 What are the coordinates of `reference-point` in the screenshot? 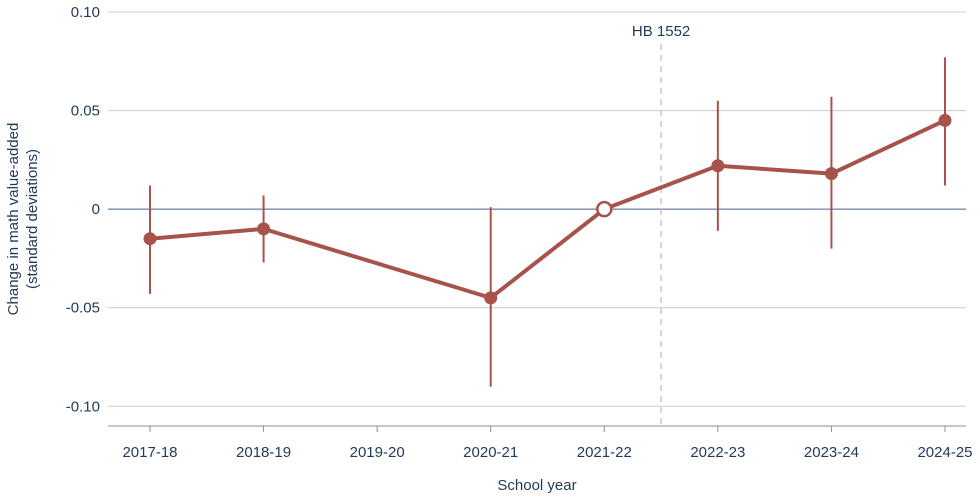 It's located at (604, 209).